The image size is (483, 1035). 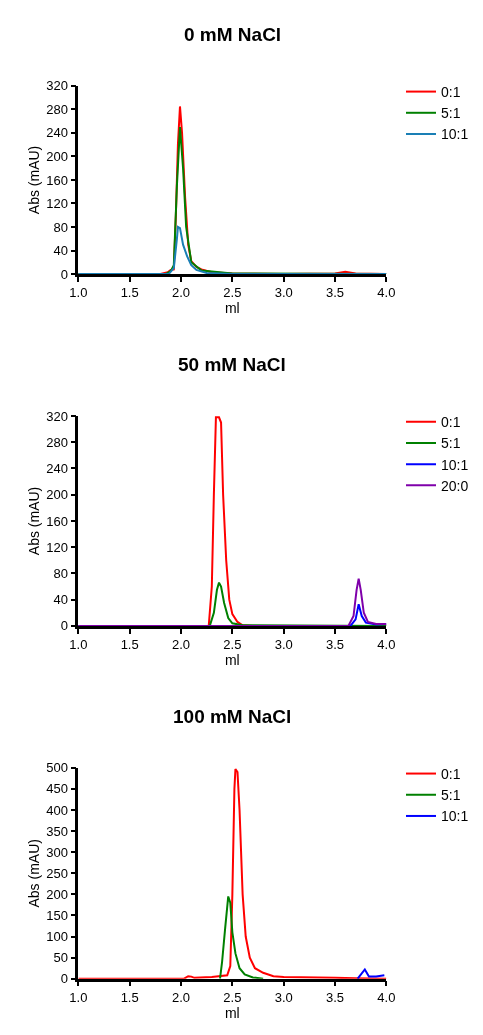 I want to click on chart-title: 50 mM NaCl, so click(x=232, y=364).